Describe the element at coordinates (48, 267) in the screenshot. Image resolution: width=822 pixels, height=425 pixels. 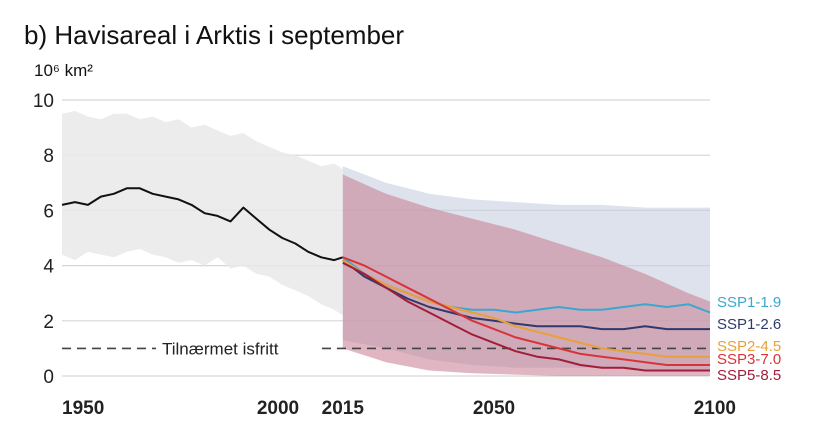
I see `y-tick-label: 4` at that location.